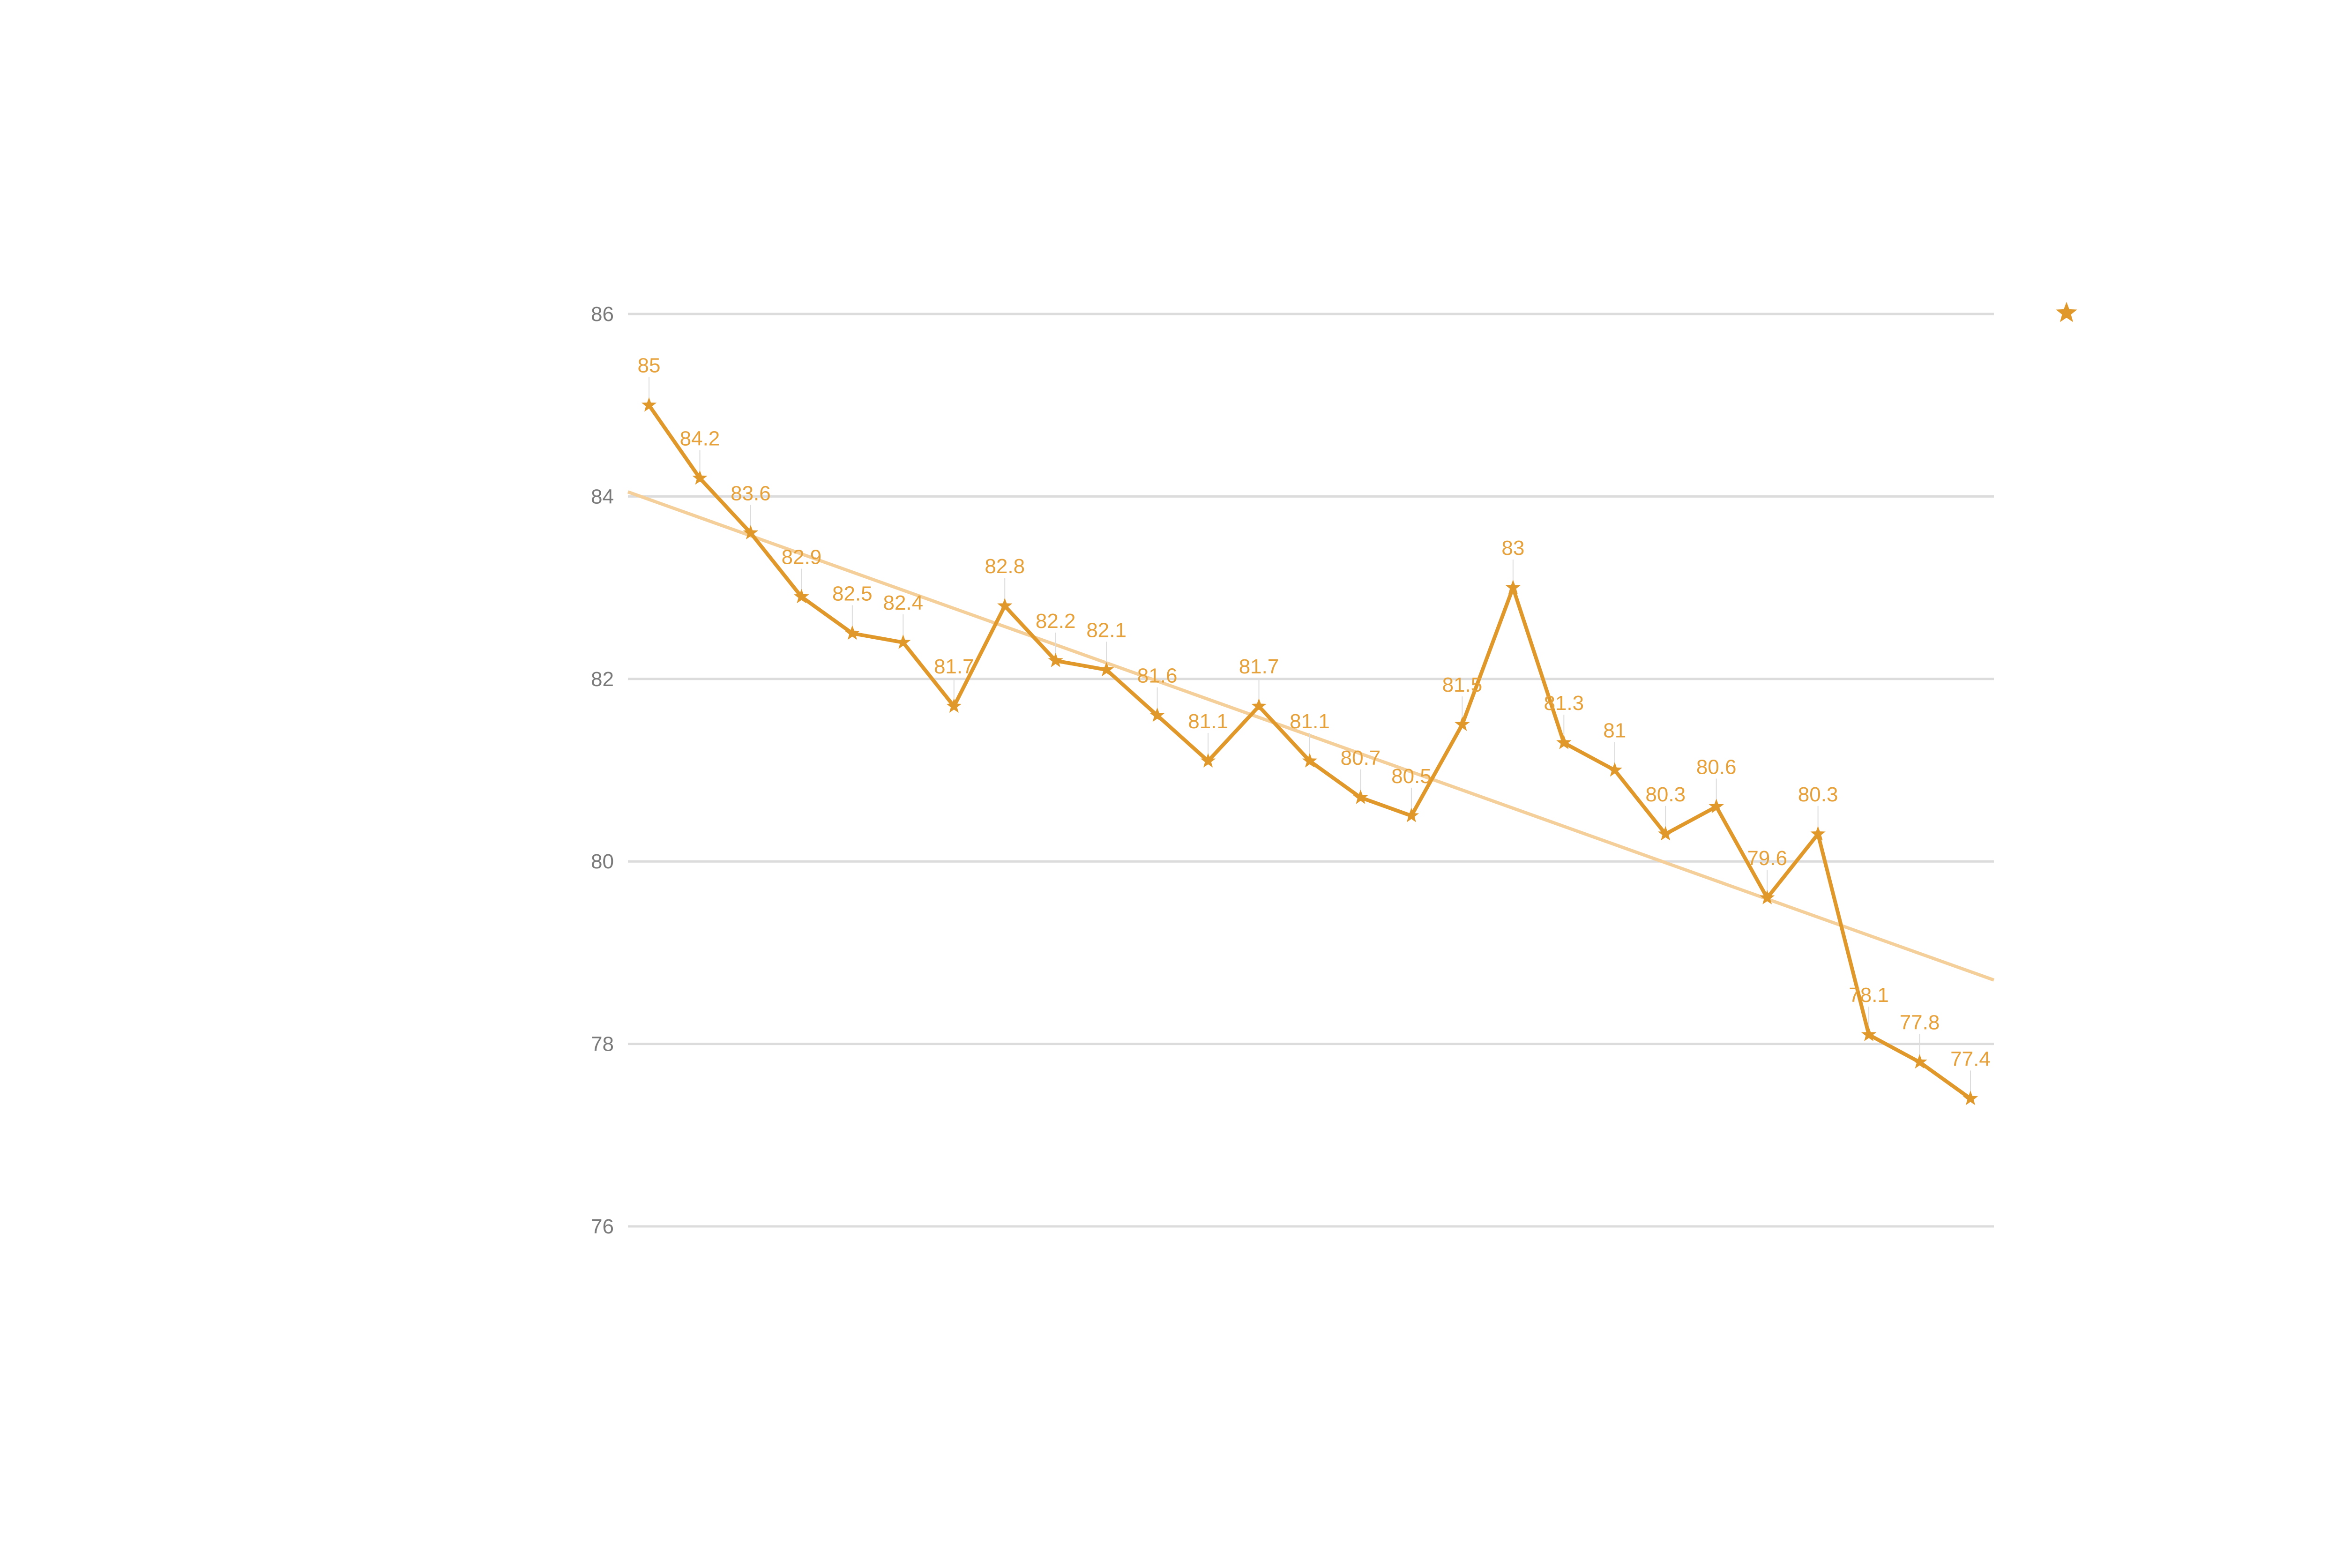  What do you see at coordinates (1005, 566) in the screenshot?
I see `data-label: 82.8` at bounding box center [1005, 566].